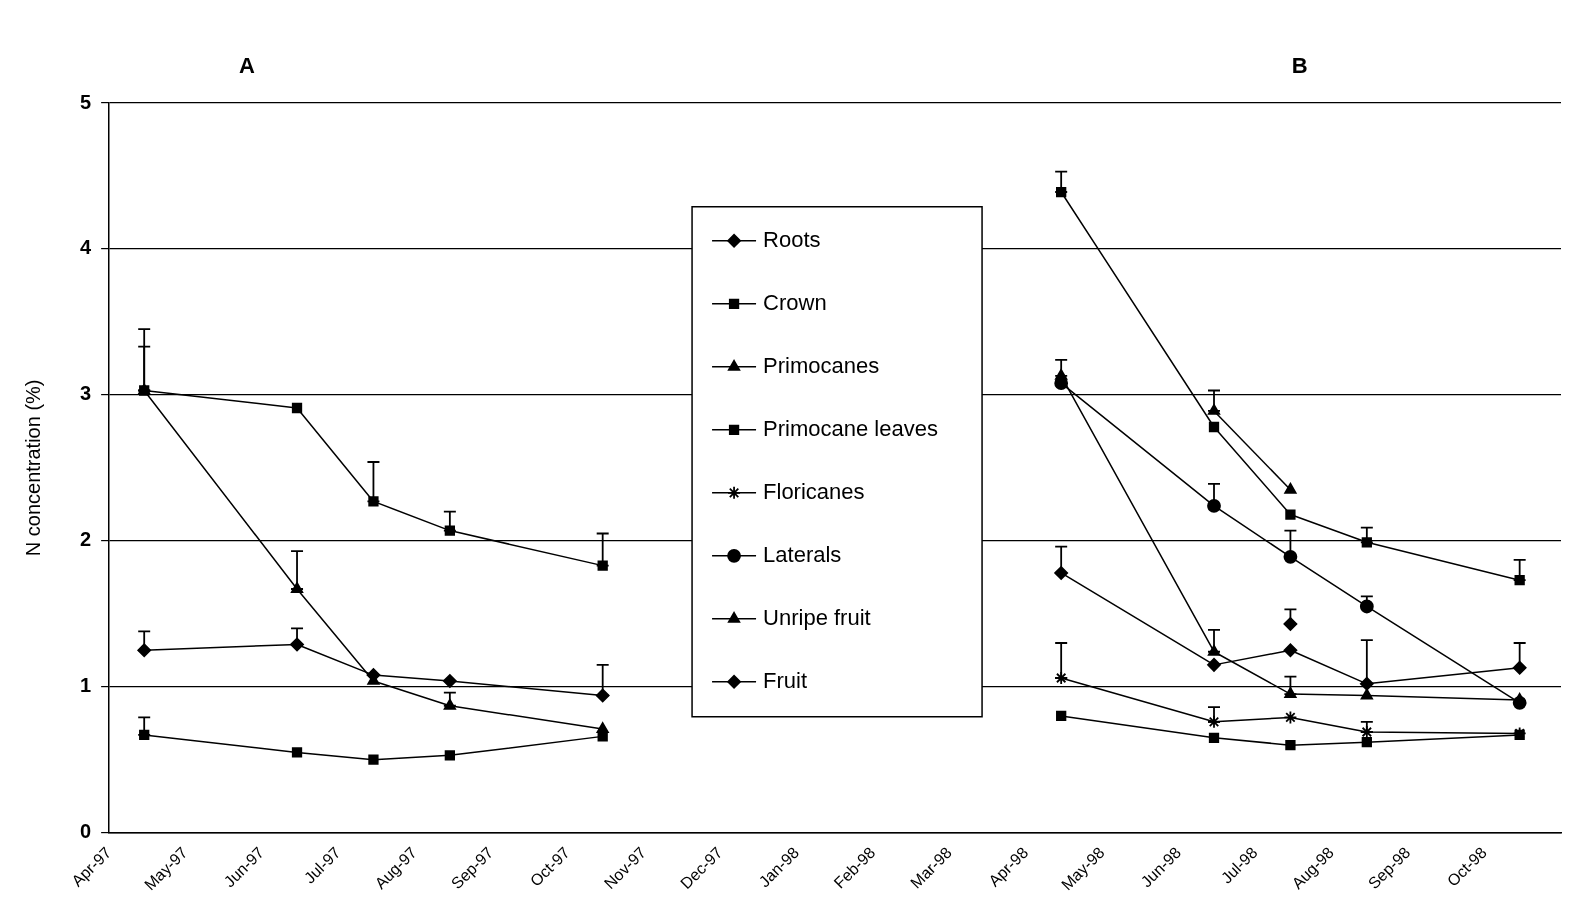  What do you see at coordinates (86, 101) in the screenshot?
I see `y-tick-label: 5` at bounding box center [86, 101].